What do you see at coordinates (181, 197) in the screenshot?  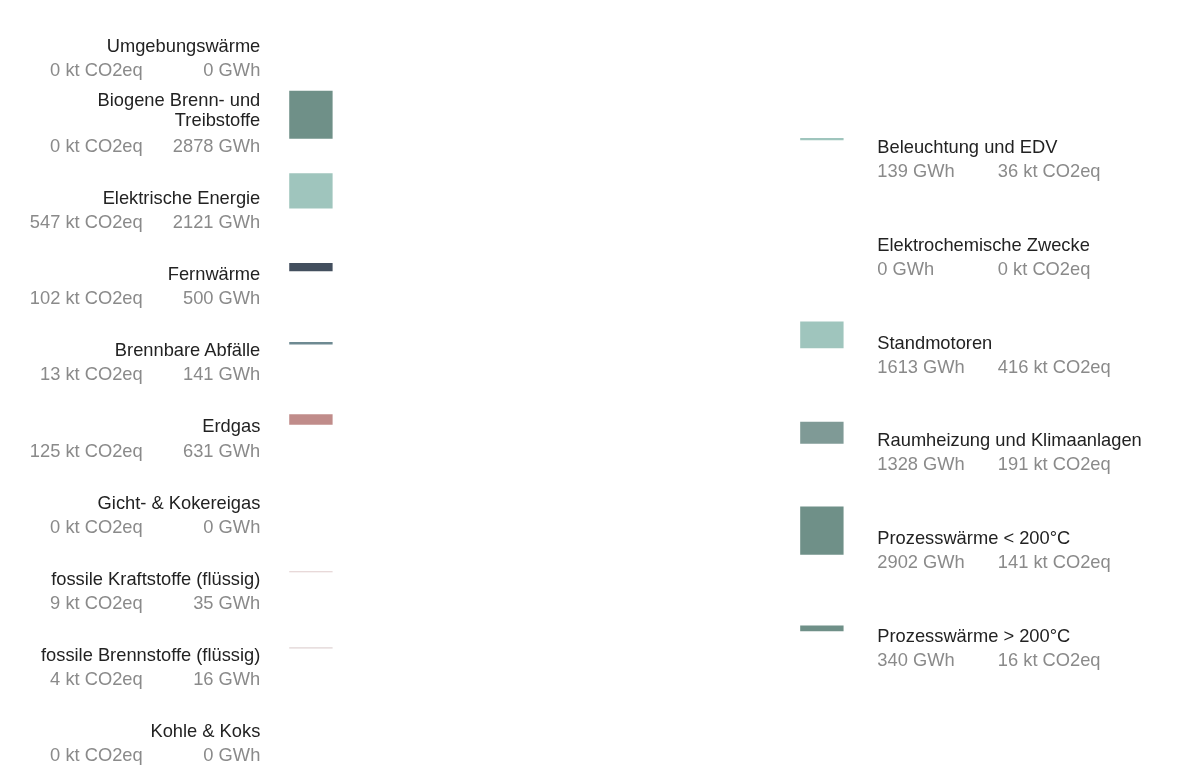 I see `category-label: Elektrische Energie` at bounding box center [181, 197].